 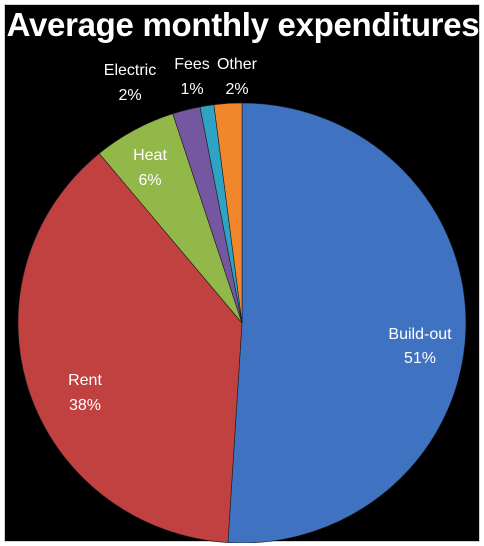 I want to click on slice-label: Other, so click(x=237, y=64).